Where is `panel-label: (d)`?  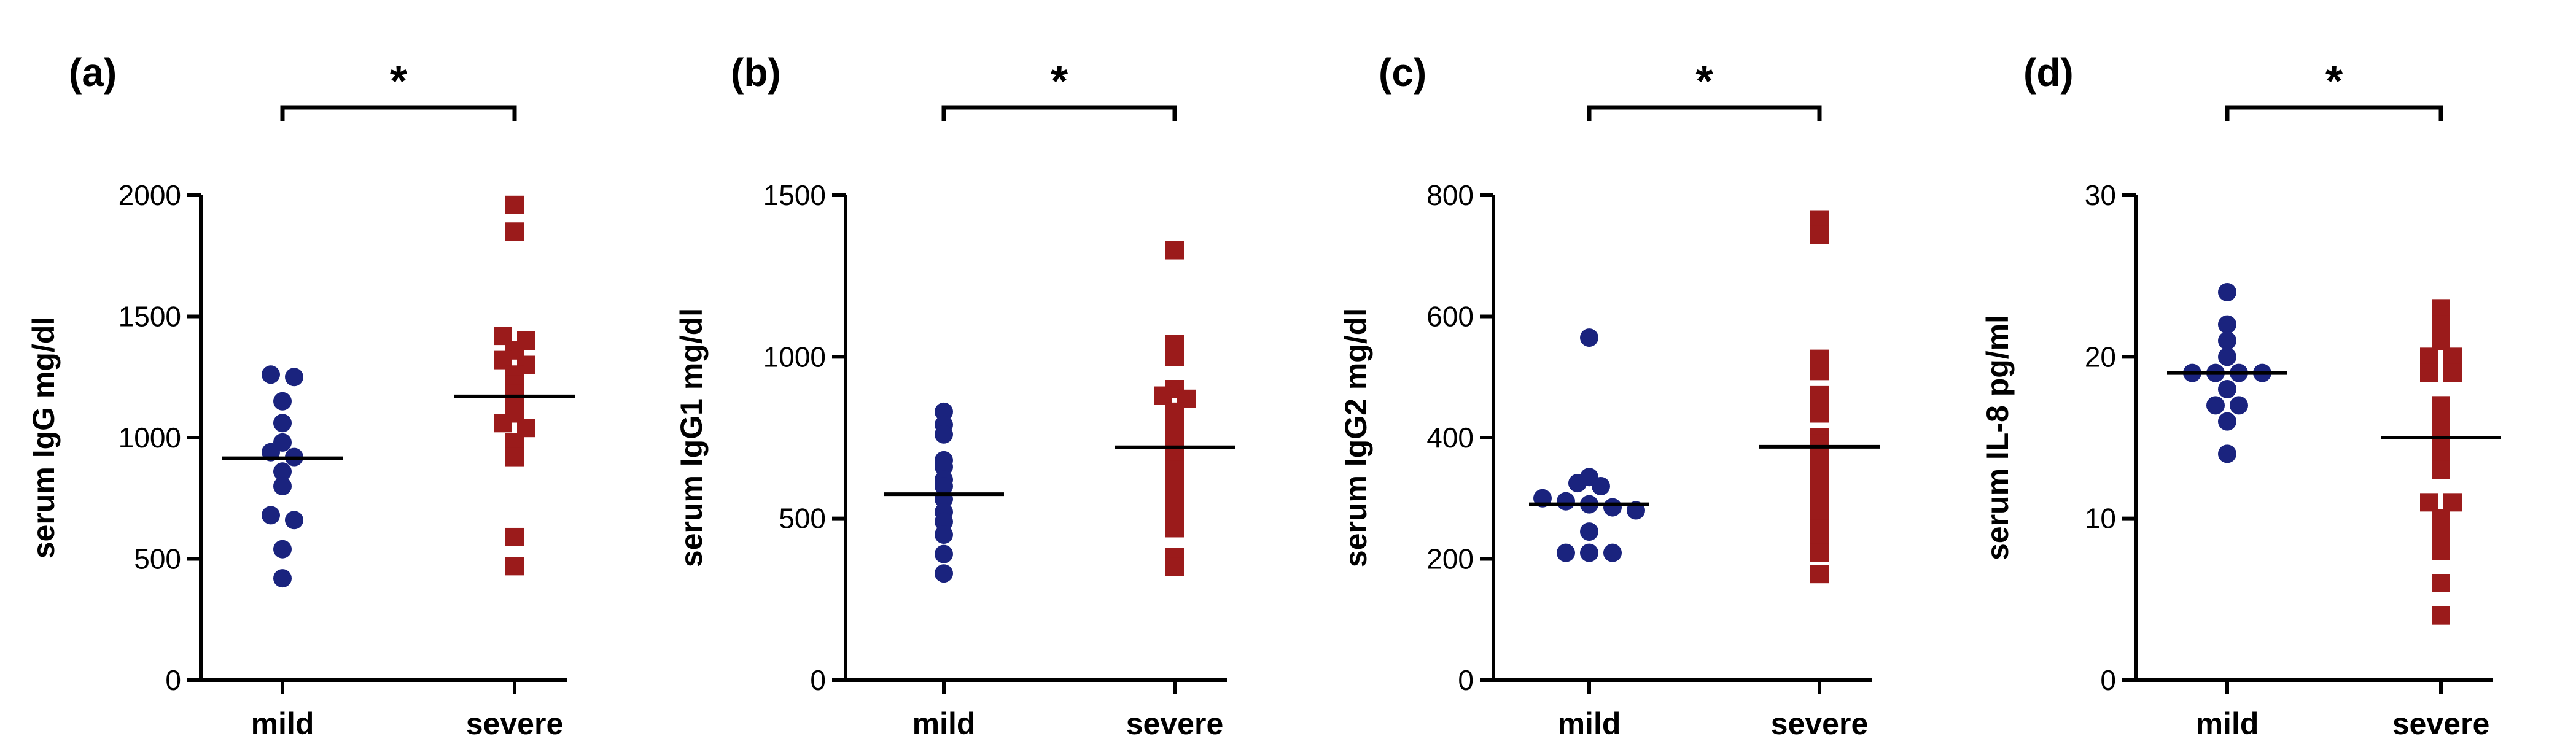 panel-label: (d) is located at coordinates (2048, 72).